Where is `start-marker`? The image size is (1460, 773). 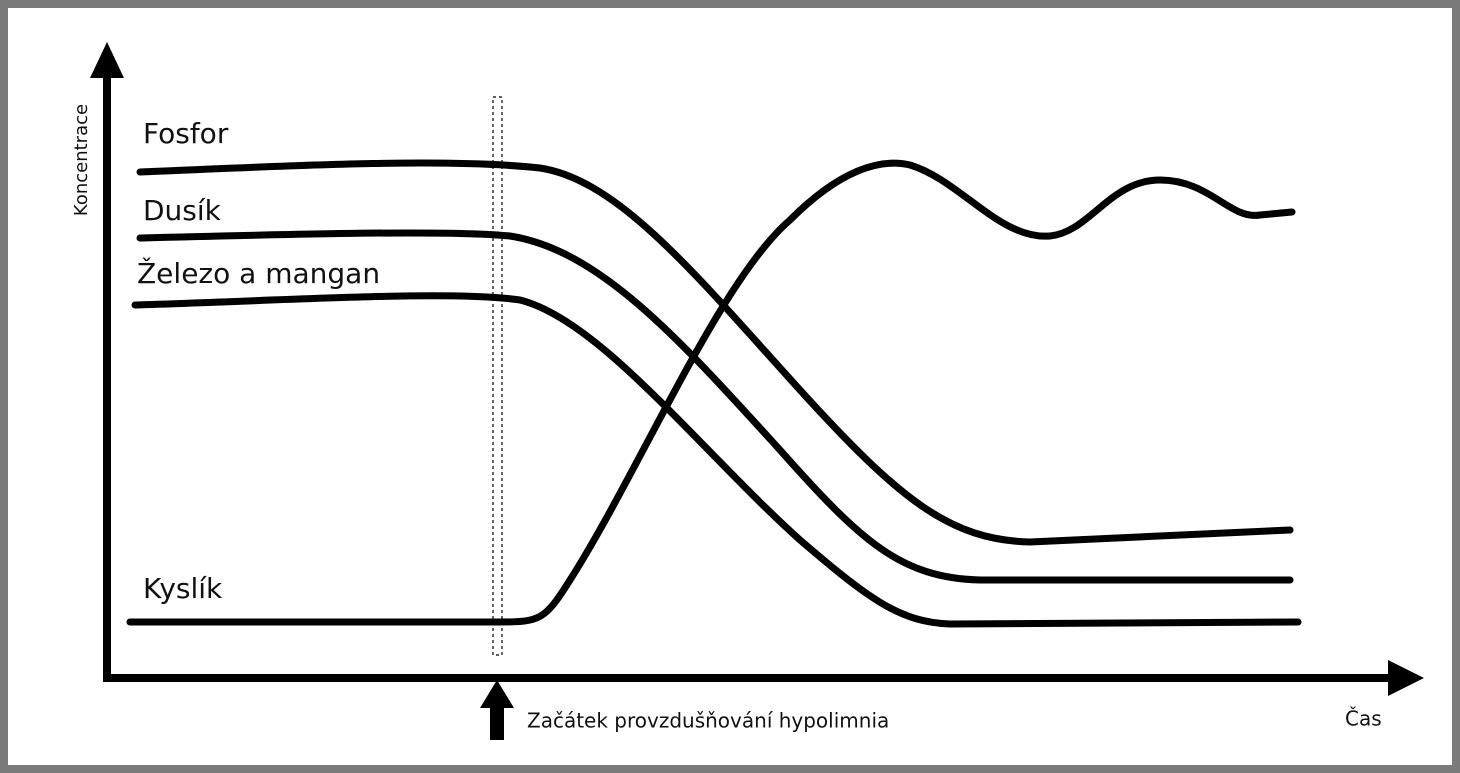
start-marker is located at coordinates (497, 376).